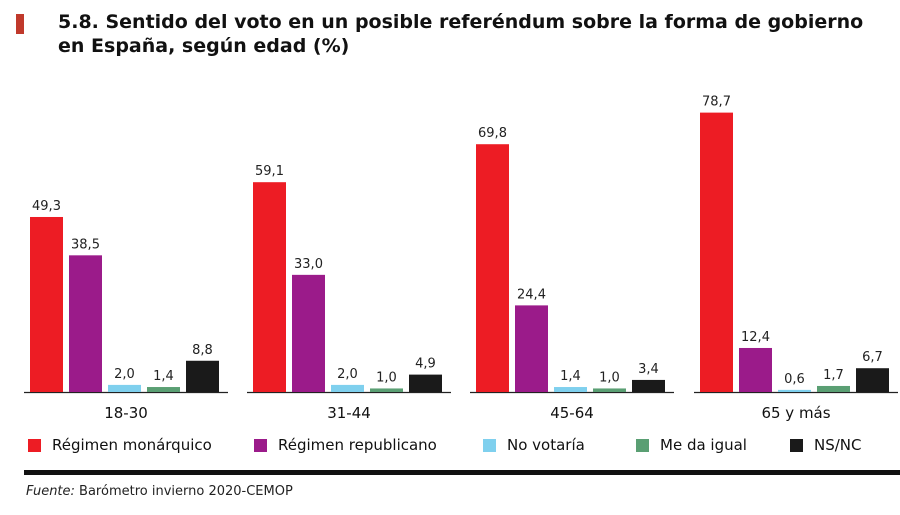  I want to click on bar-value-label: 6,7, so click(872, 357).